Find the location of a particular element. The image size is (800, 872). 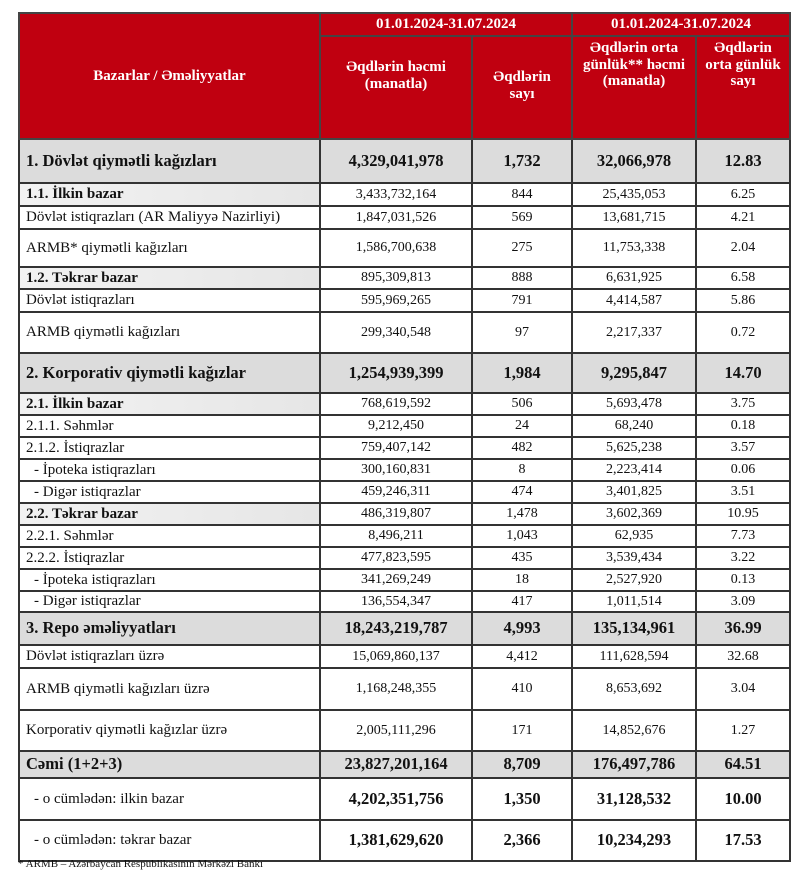

row-label: Dövlət istiqrazları is located at coordinates (169, 300).